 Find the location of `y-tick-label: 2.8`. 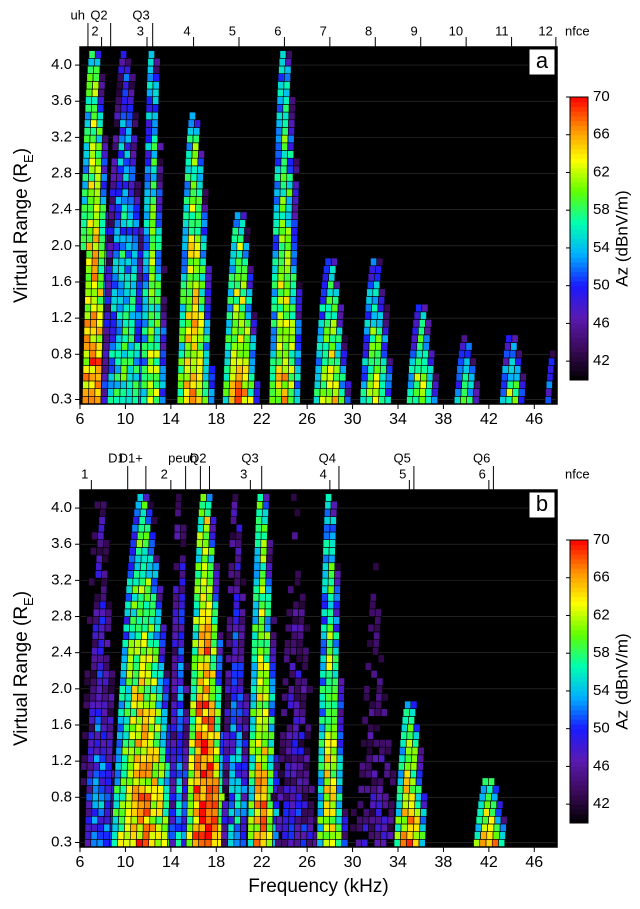

y-tick-label: 2.8 is located at coordinates (61, 616).